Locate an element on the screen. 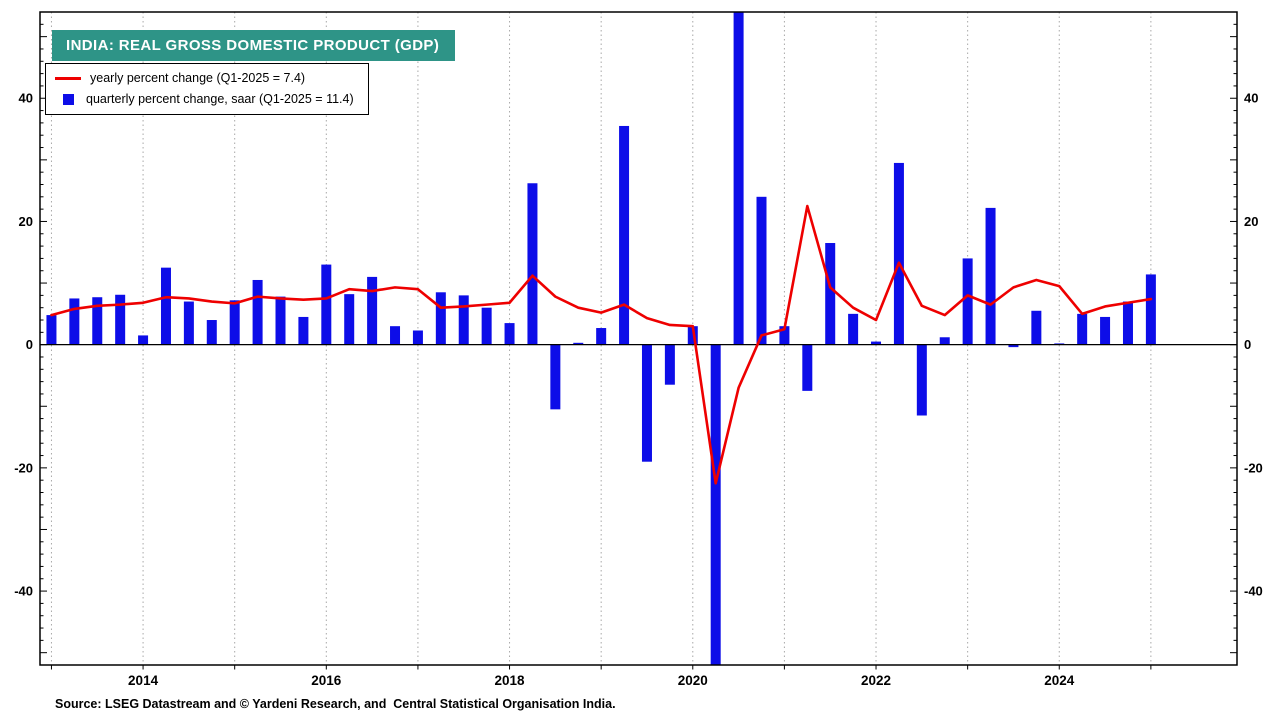 Image resolution: width=1280 pixels, height=720 pixels. y-axis-label-left: 0 is located at coordinates (29, 344).